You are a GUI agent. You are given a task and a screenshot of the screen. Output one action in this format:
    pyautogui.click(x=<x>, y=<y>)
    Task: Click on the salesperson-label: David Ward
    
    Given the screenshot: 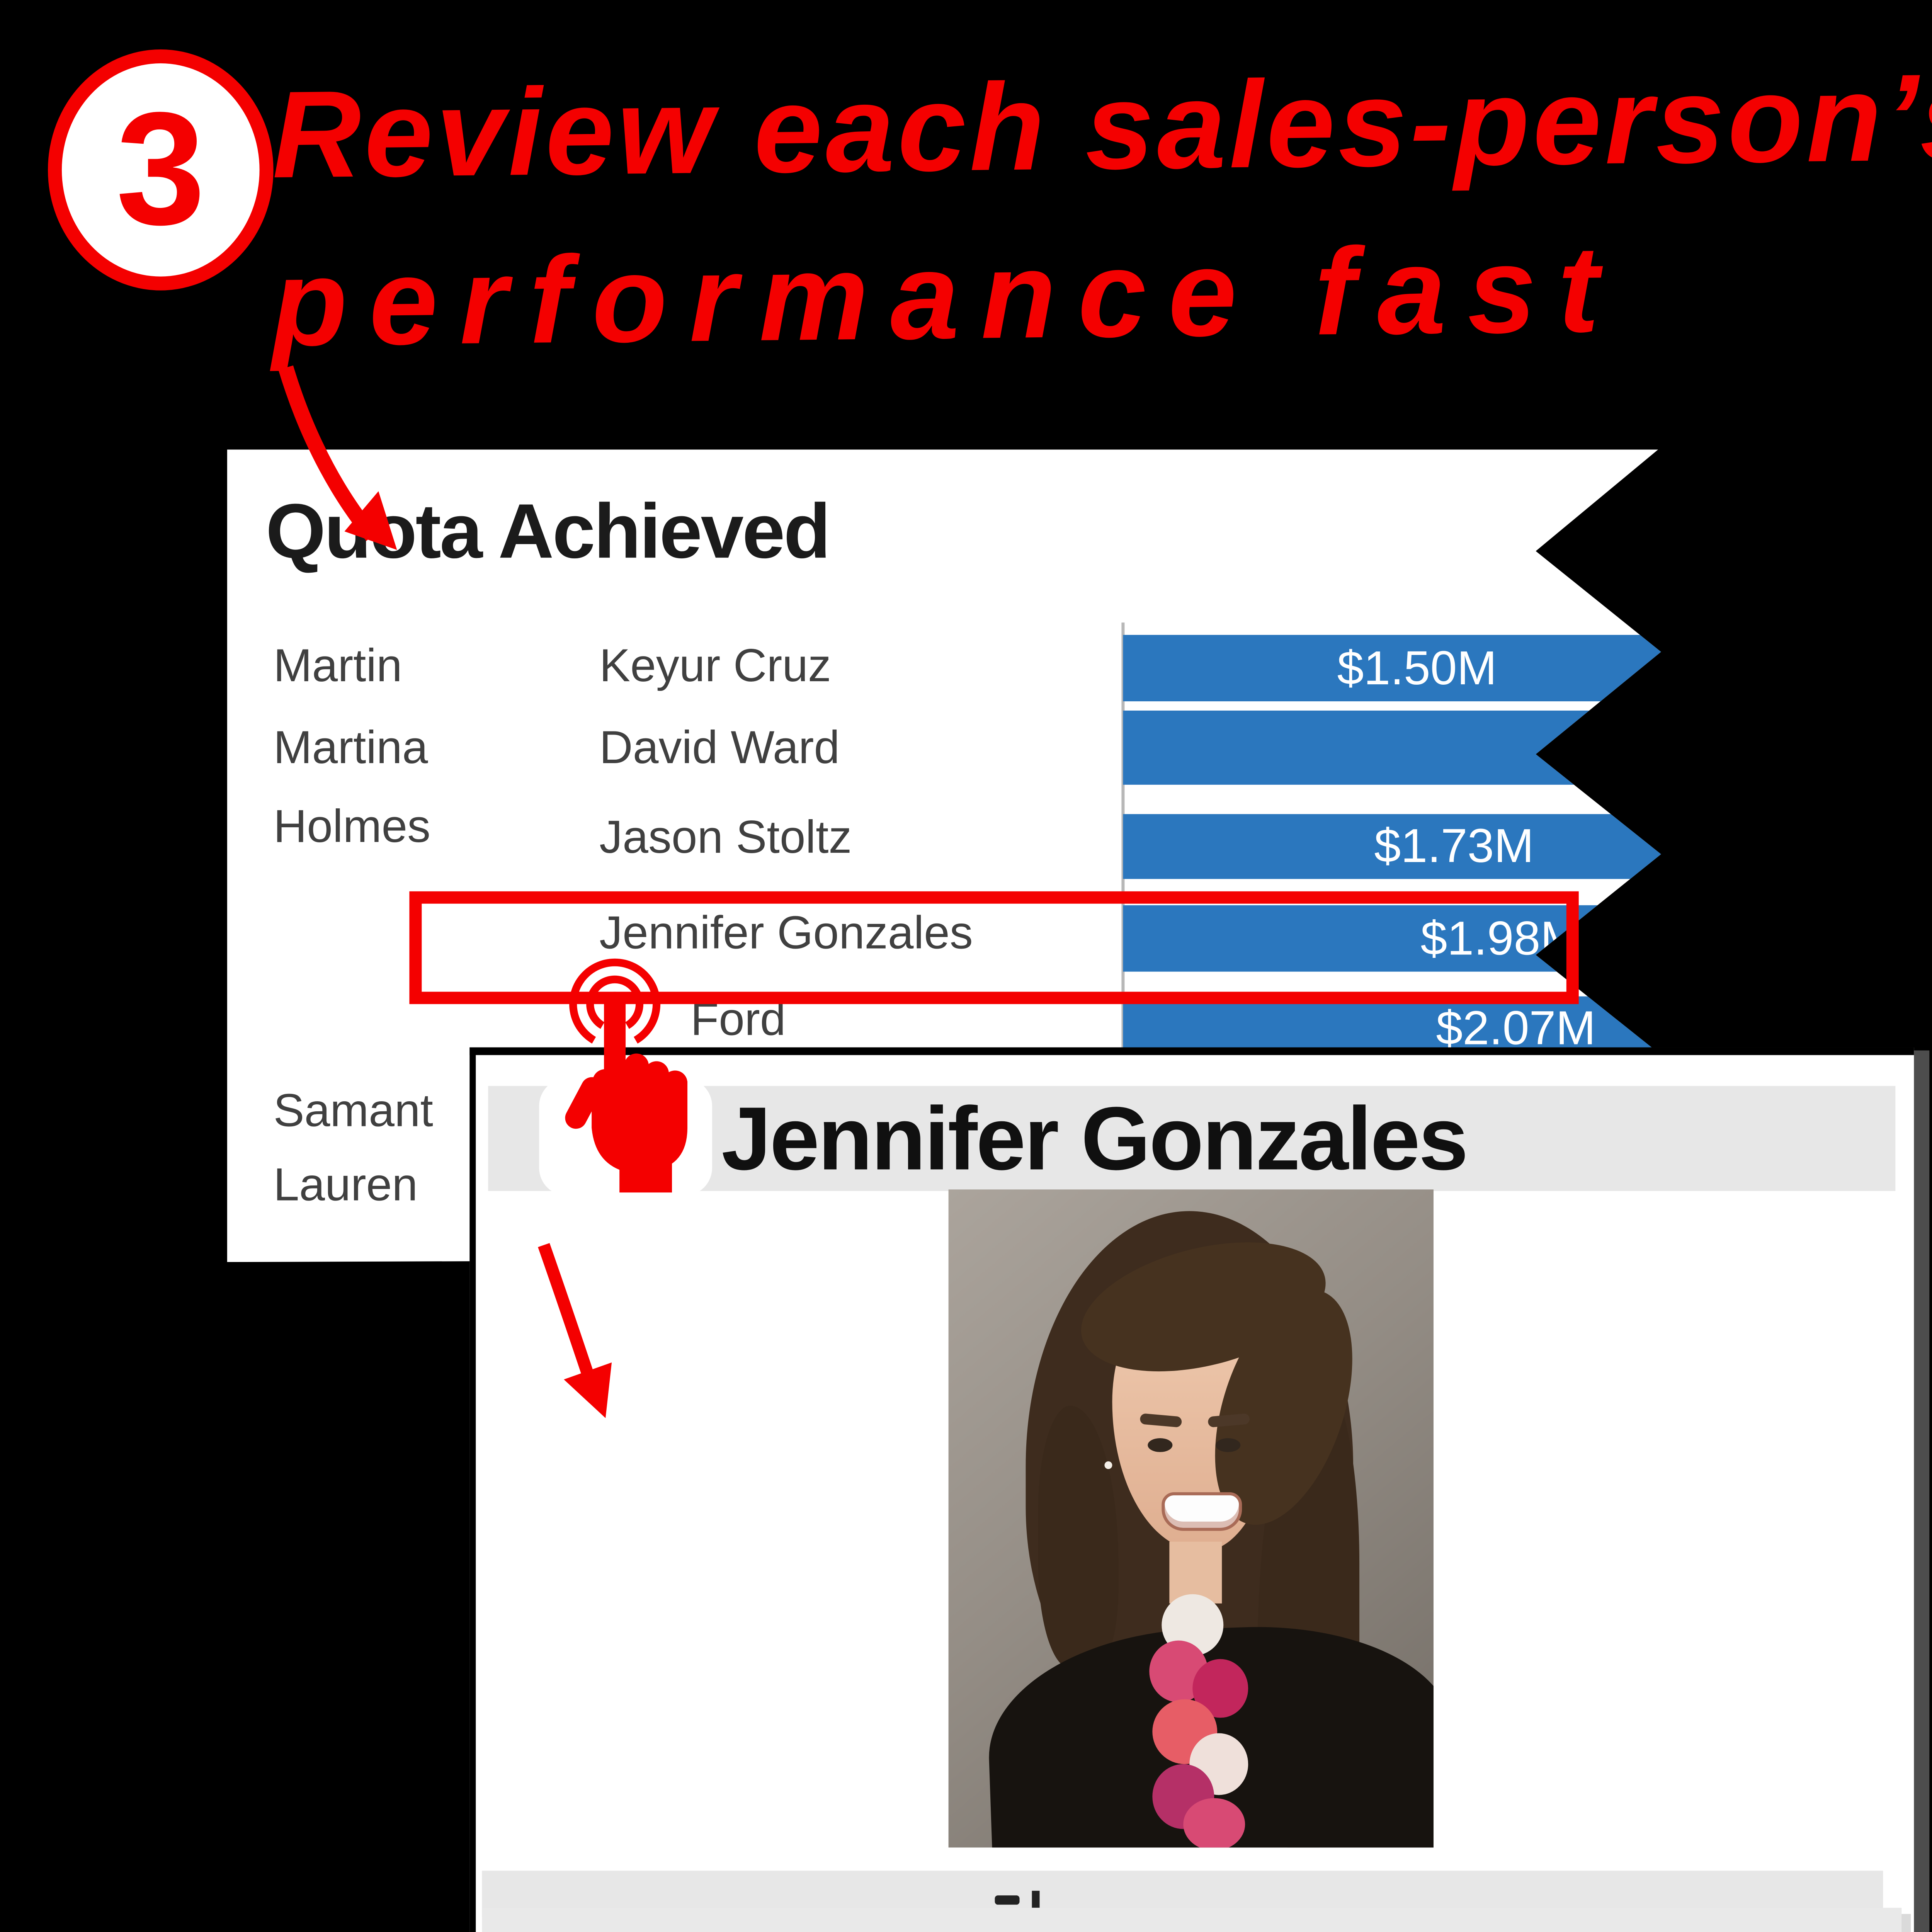 What is the action you would take?
    pyautogui.click(x=720, y=748)
    